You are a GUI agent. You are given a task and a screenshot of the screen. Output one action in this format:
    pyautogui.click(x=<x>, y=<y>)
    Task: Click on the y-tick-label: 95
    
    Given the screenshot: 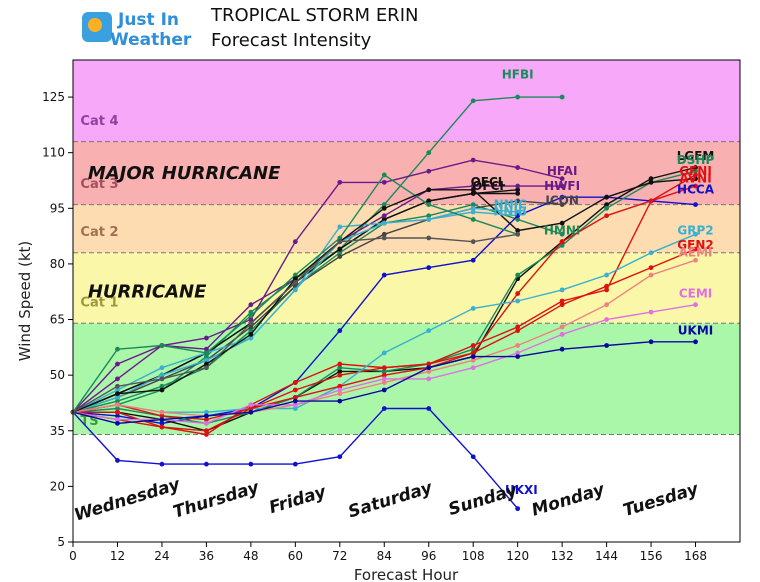 What is the action you would take?
    pyautogui.click(x=57, y=208)
    